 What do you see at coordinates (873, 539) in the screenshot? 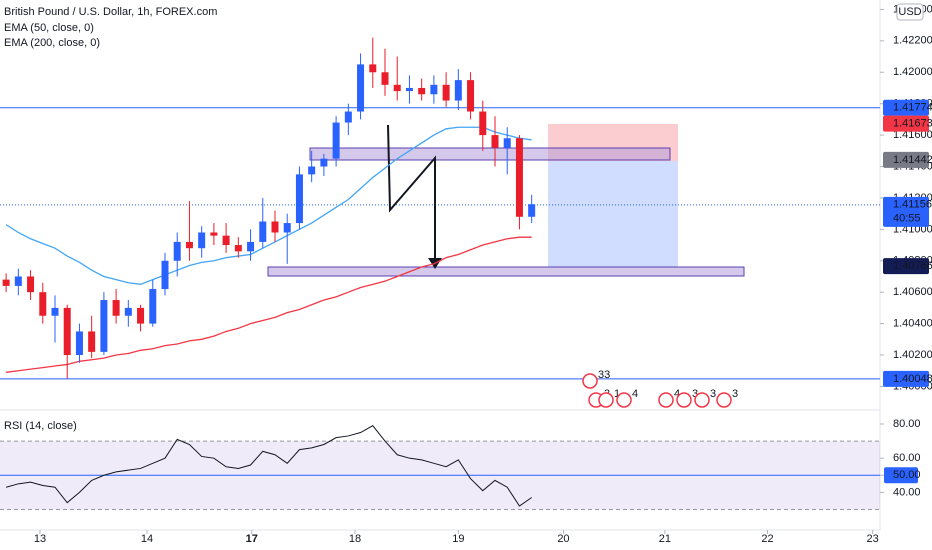
I see `x-tick-label: 23` at bounding box center [873, 539].